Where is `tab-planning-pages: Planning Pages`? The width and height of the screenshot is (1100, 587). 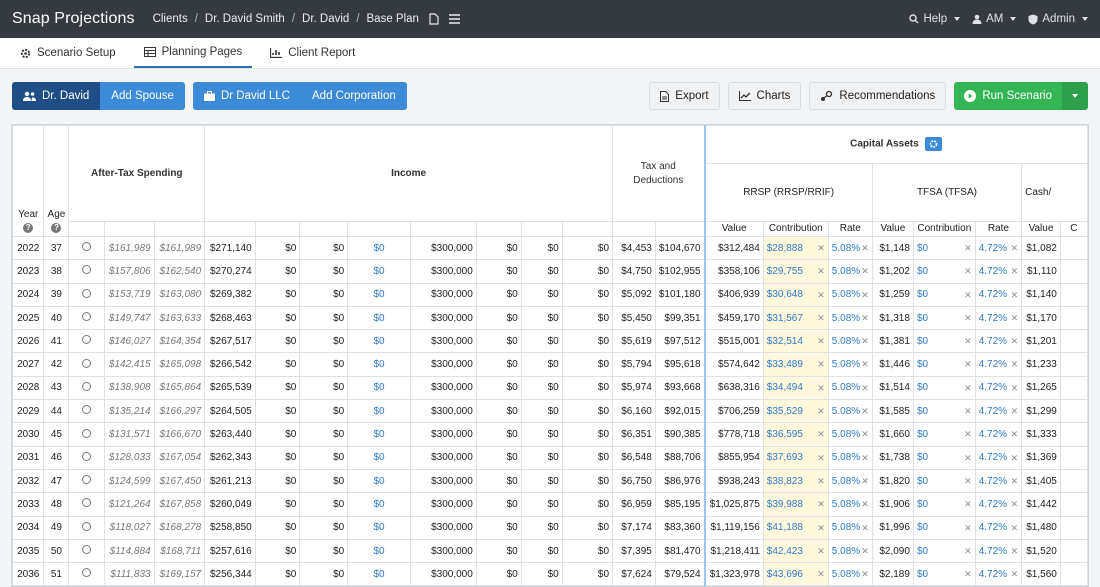
tab-planning-pages: Planning Pages is located at coordinates (193, 53).